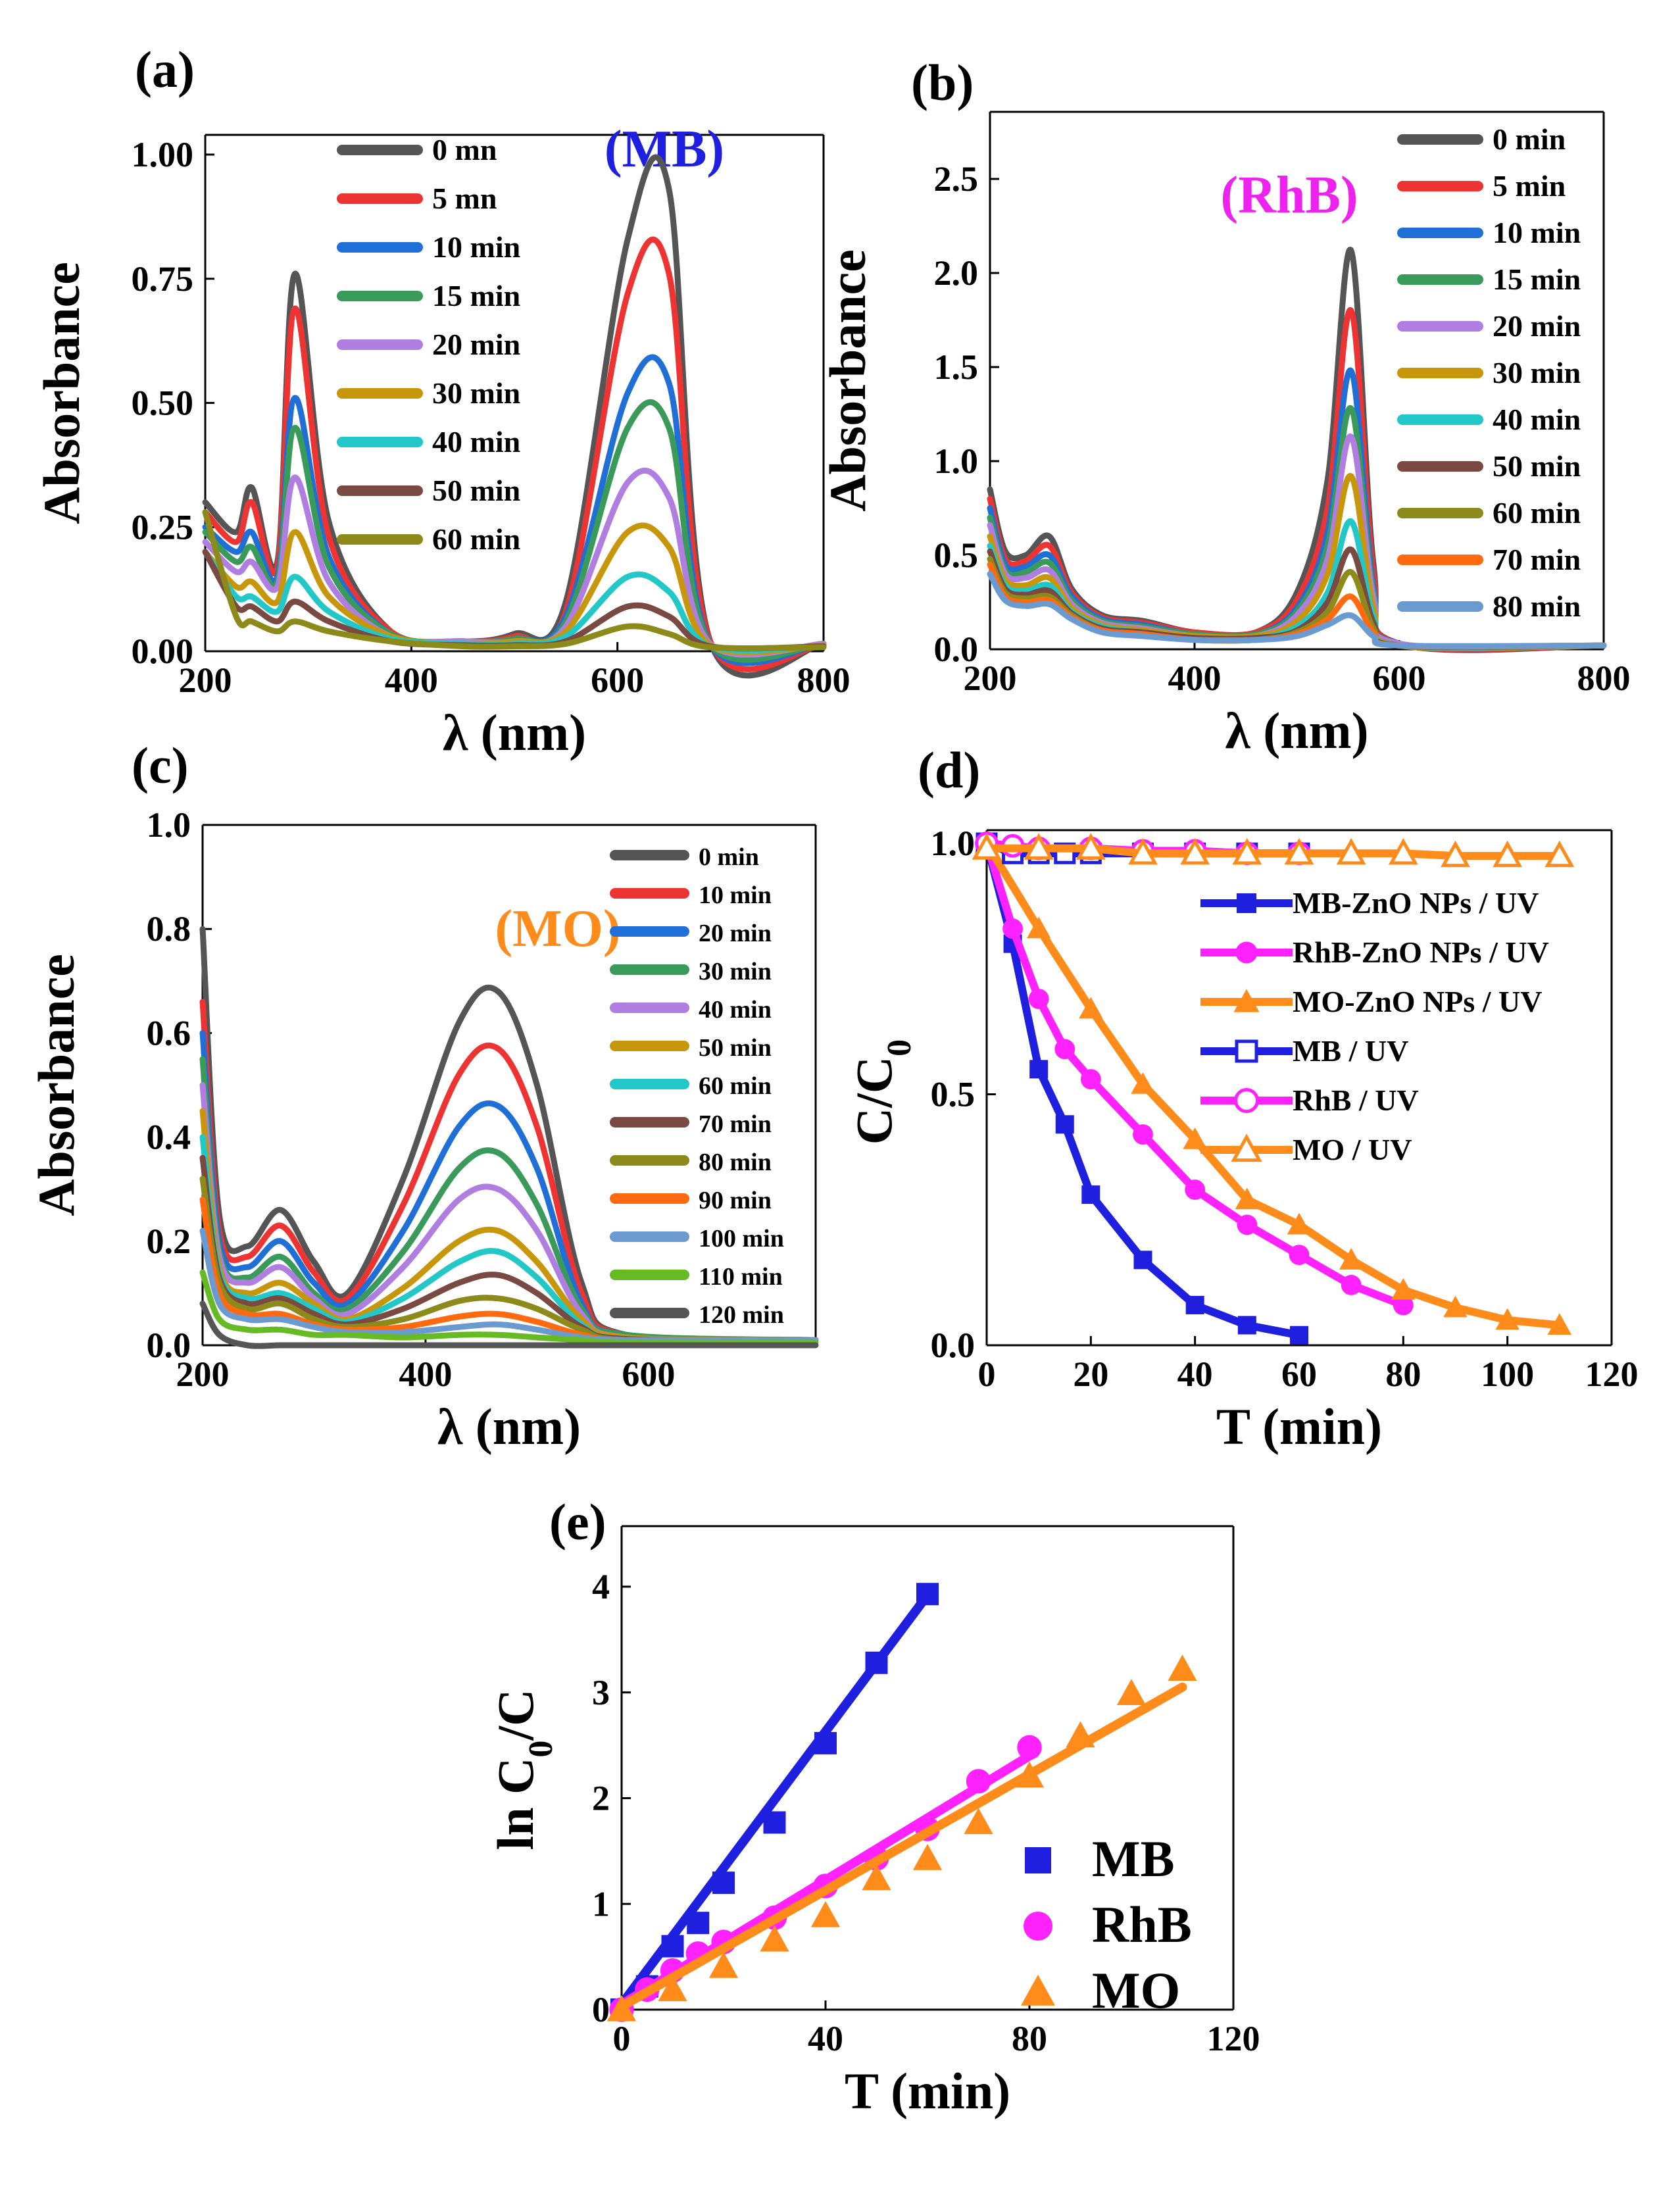 This screenshot has width=1680, height=2207. I want to click on x-tick-label: 100, so click(1507, 1374).